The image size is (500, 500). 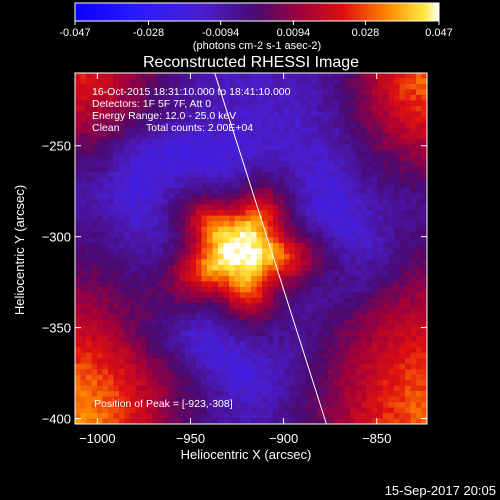 What do you see at coordinates (220, 33) in the screenshot?
I see `colorbar-tick-label: -0.0094` at bounding box center [220, 33].